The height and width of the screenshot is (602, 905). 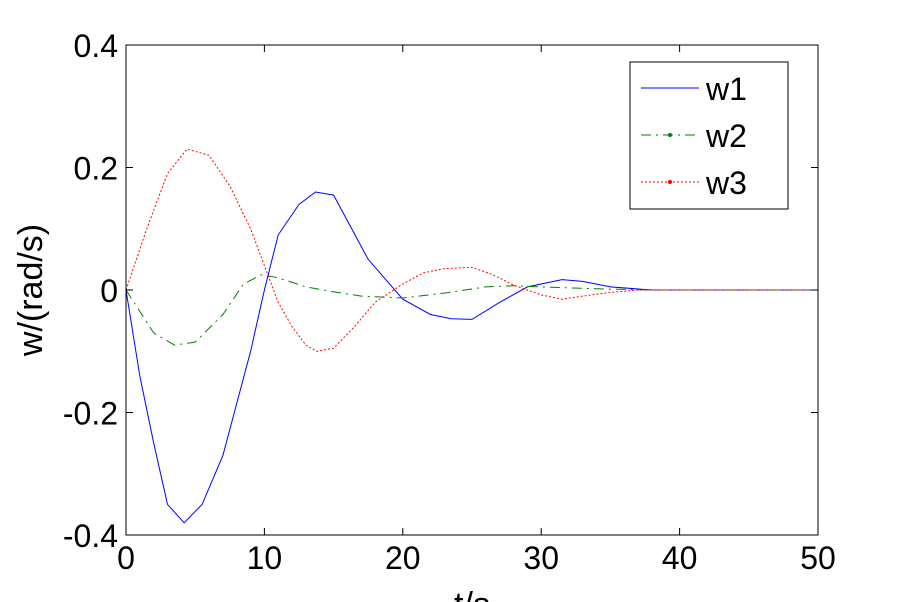 I want to click on x-tick-label: 40, so click(x=680, y=558).